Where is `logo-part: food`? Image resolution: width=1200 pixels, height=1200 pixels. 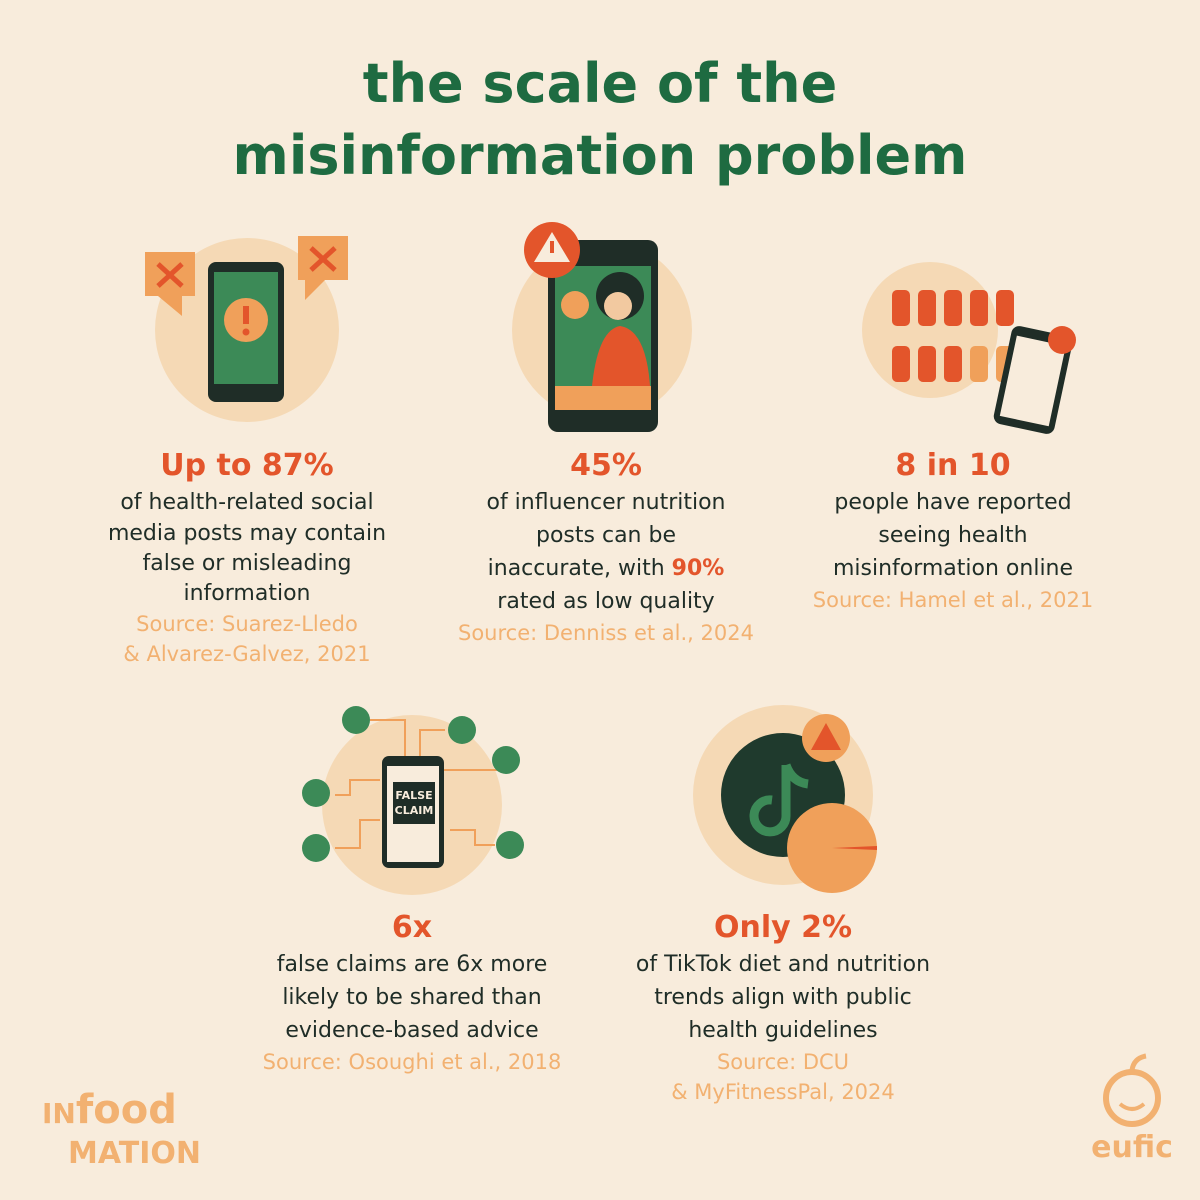
logo-part: food is located at coordinates (126, 1110).